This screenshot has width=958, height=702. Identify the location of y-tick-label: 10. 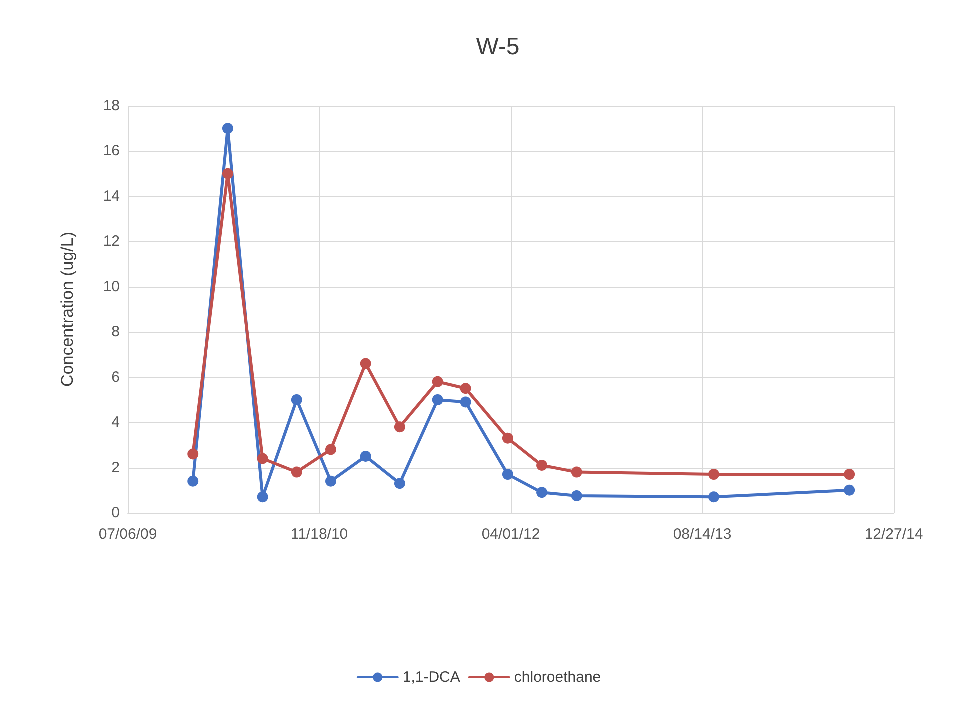
(111, 287).